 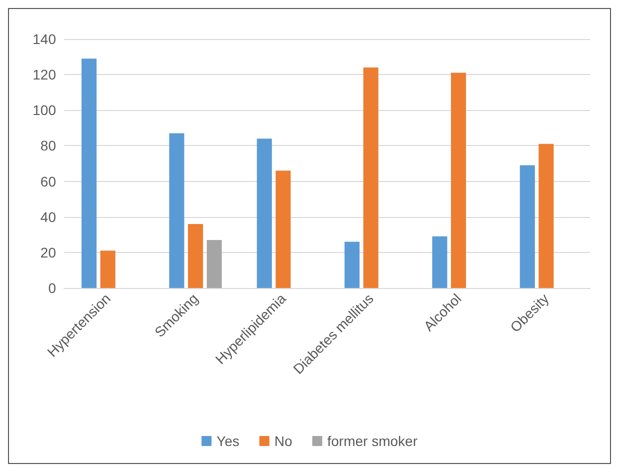 I want to click on y-tick-label: 20, so click(x=48, y=252).